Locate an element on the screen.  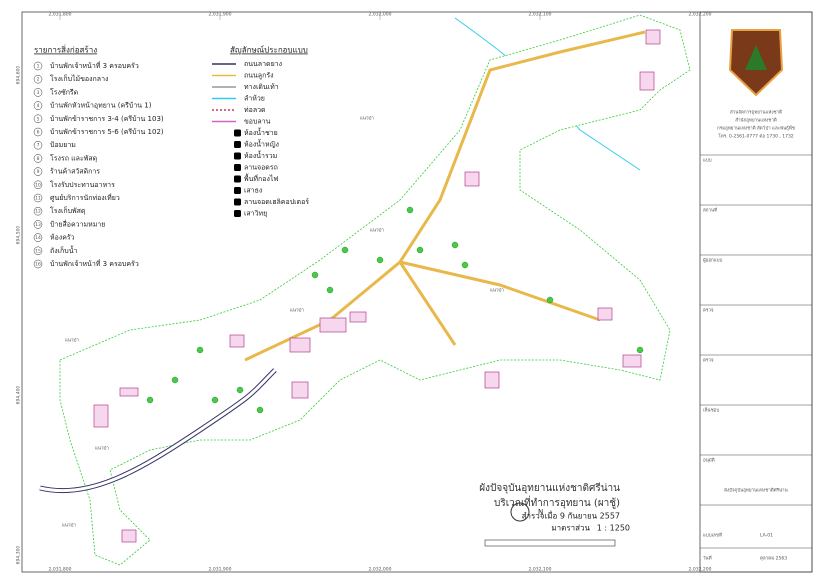
item-label: โรงรถ และพัสดุ is located at coordinates (73, 157).